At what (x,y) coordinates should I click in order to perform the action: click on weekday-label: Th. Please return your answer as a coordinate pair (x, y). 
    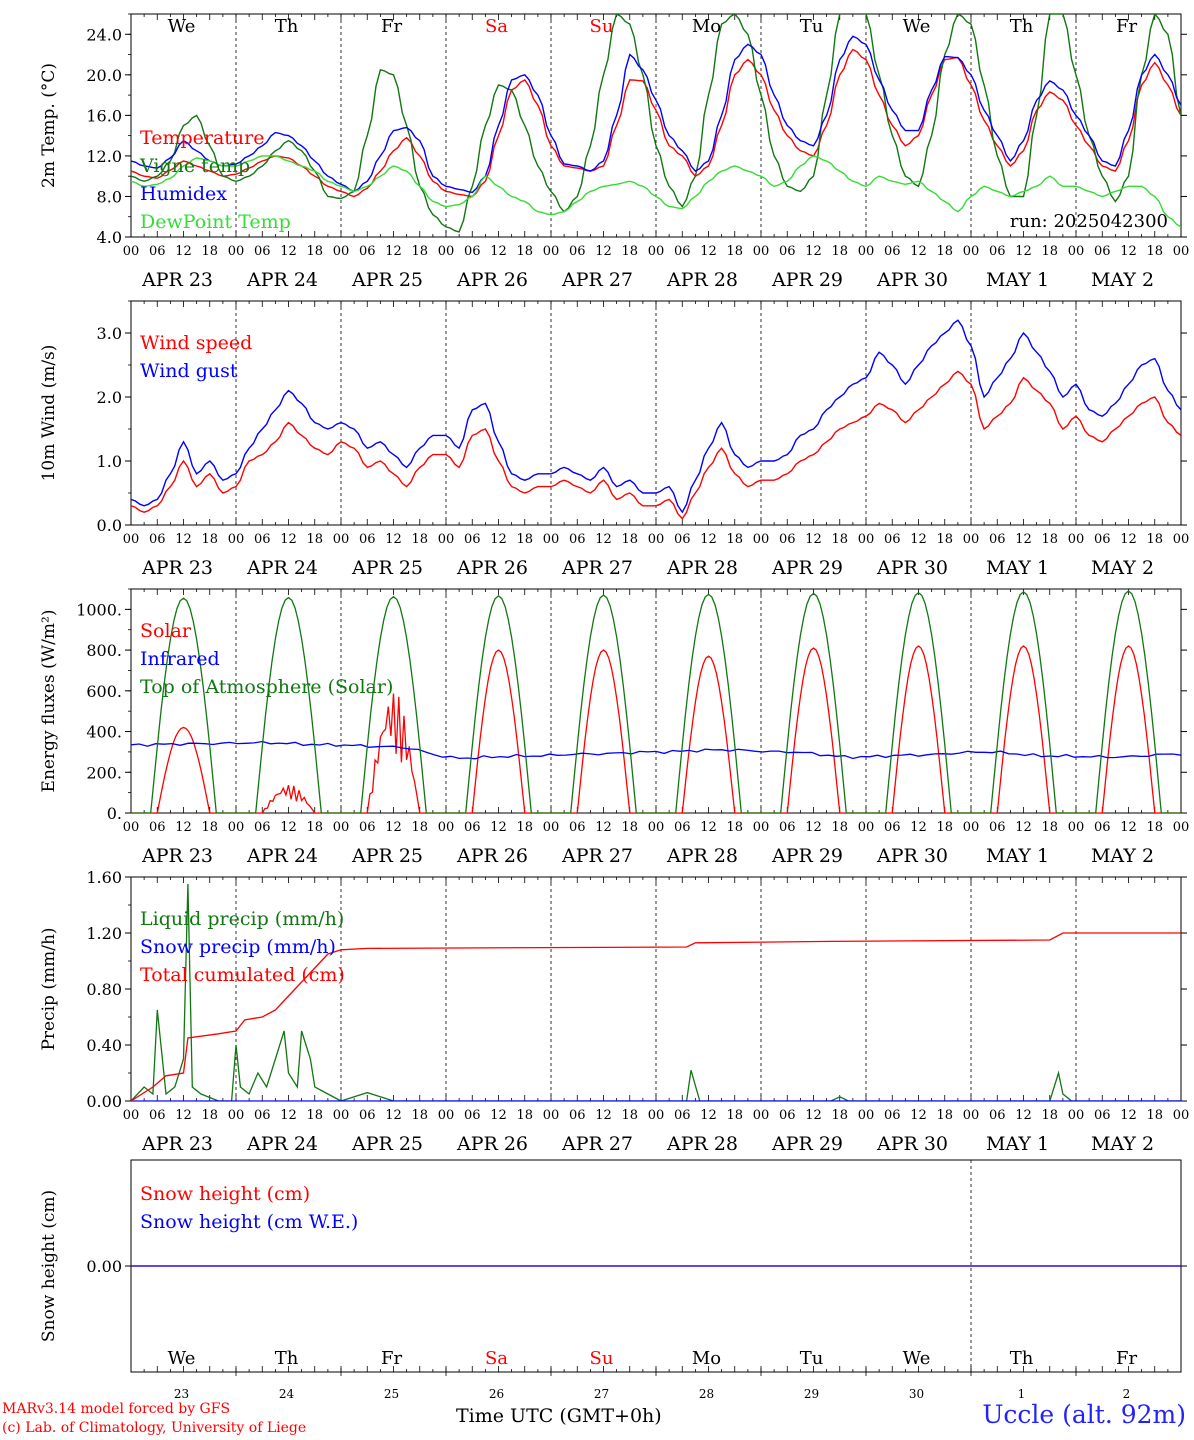
    Looking at the image, I should click on (1022, 1358).